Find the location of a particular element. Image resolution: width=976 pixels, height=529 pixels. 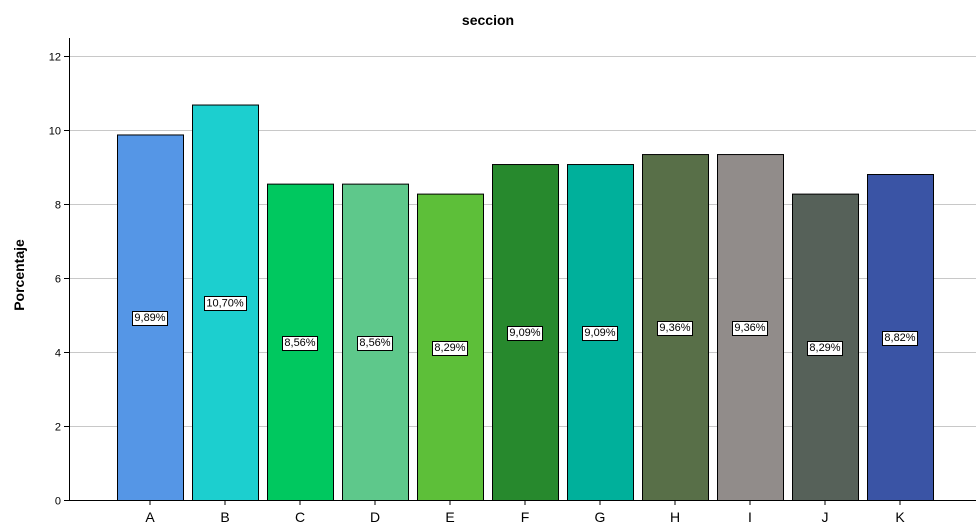

x-tick-label: B is located at coordinates (224, 517).